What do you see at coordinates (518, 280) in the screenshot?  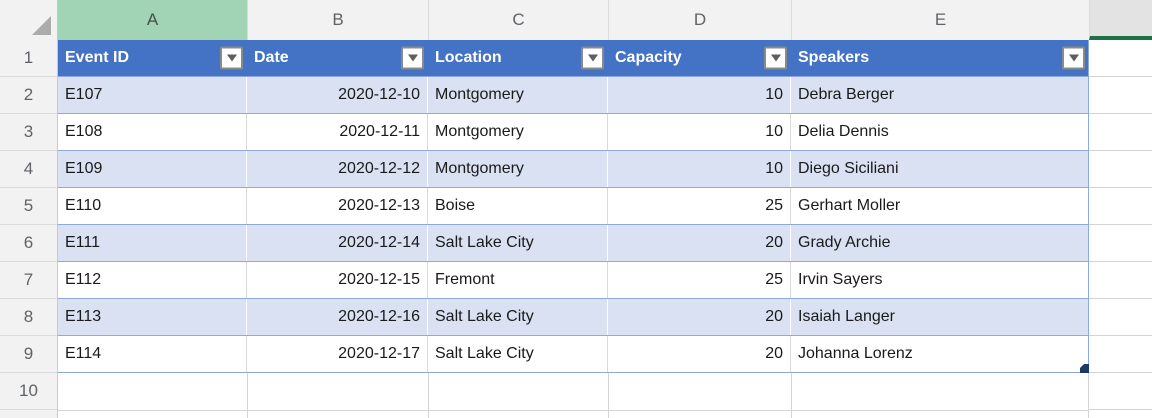 I see `cell-location: Fremont` at bounding box center [518, 280].